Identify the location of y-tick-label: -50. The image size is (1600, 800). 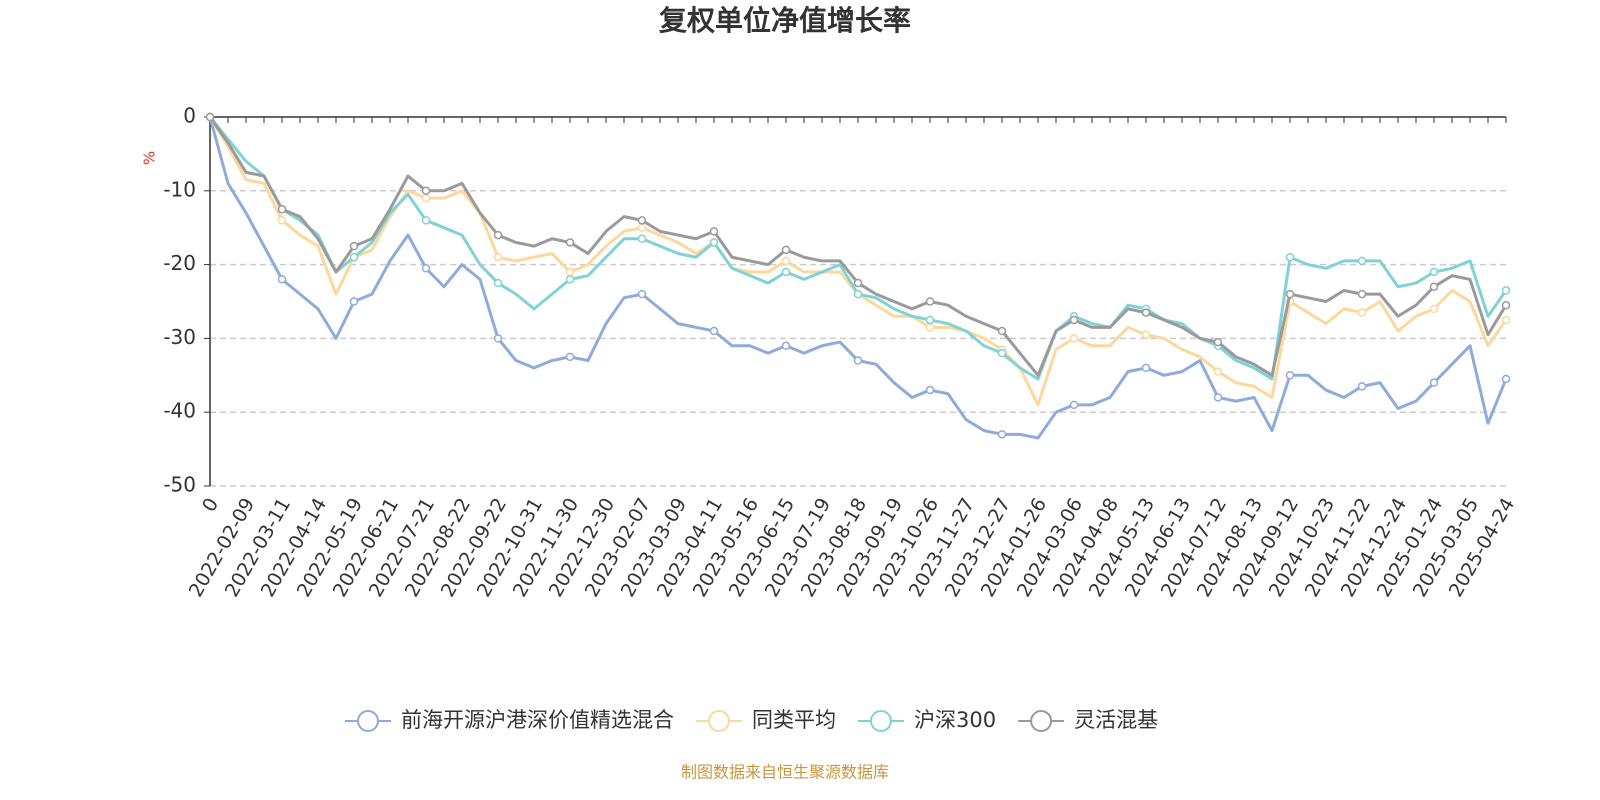
(179, 485).